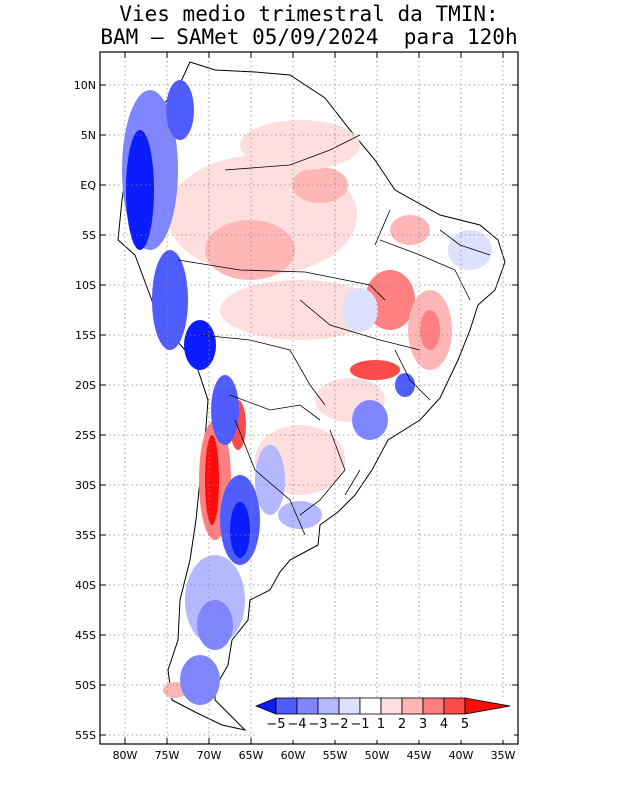 The image size is (618, 800). What do you see at coordinates (125, 755) in the screenshot?
I see `lon-label: 80W` at bounding box center [125, 755].